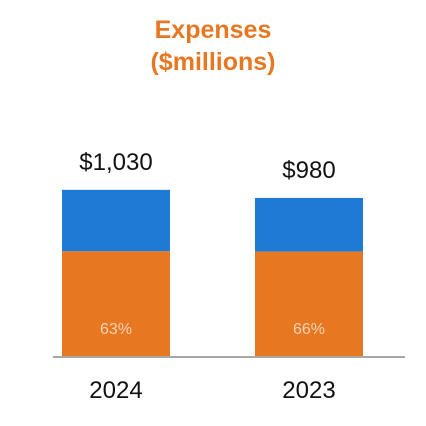 This screenshot has height=426, width=426. What do you see at coordinates (116, 329) in the screenshot?
I see `segment-percent-label-2024: 63%` at bounding box center [116, 329].